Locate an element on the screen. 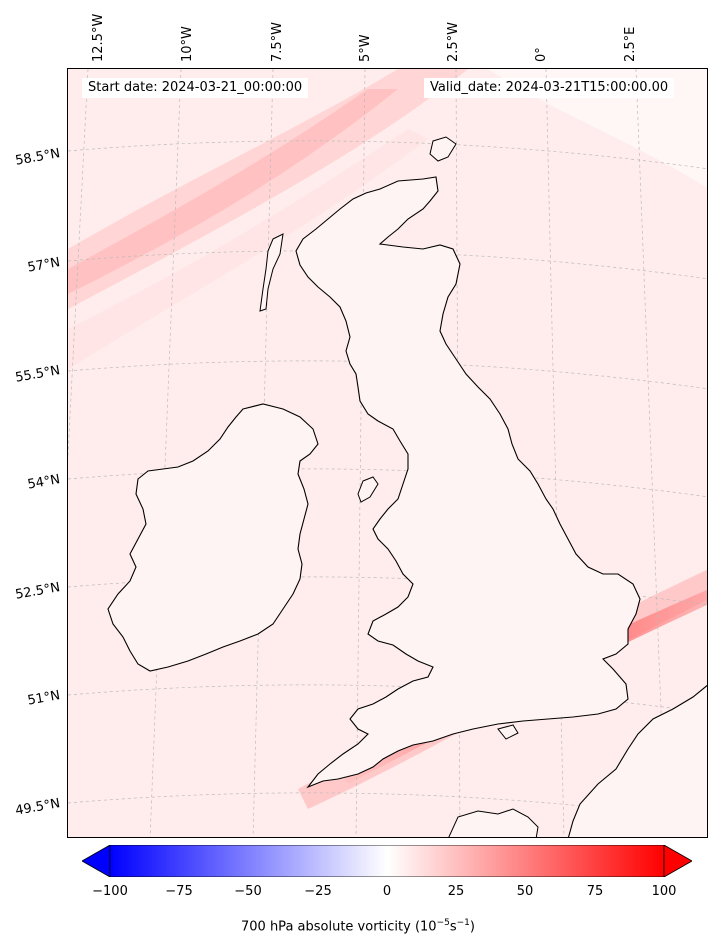  lat-label-58-5n: 58.5°N is located at coordinates (38, 157).